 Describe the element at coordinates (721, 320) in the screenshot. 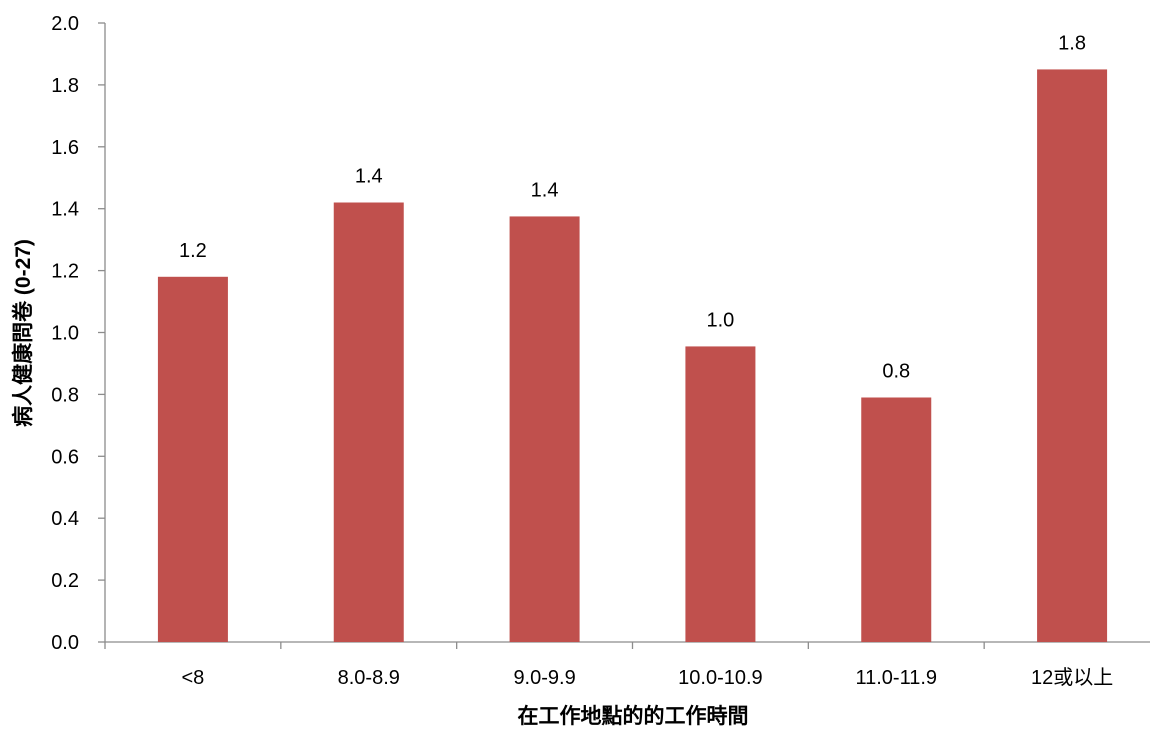

I see `data-label: 1.0` at that location.